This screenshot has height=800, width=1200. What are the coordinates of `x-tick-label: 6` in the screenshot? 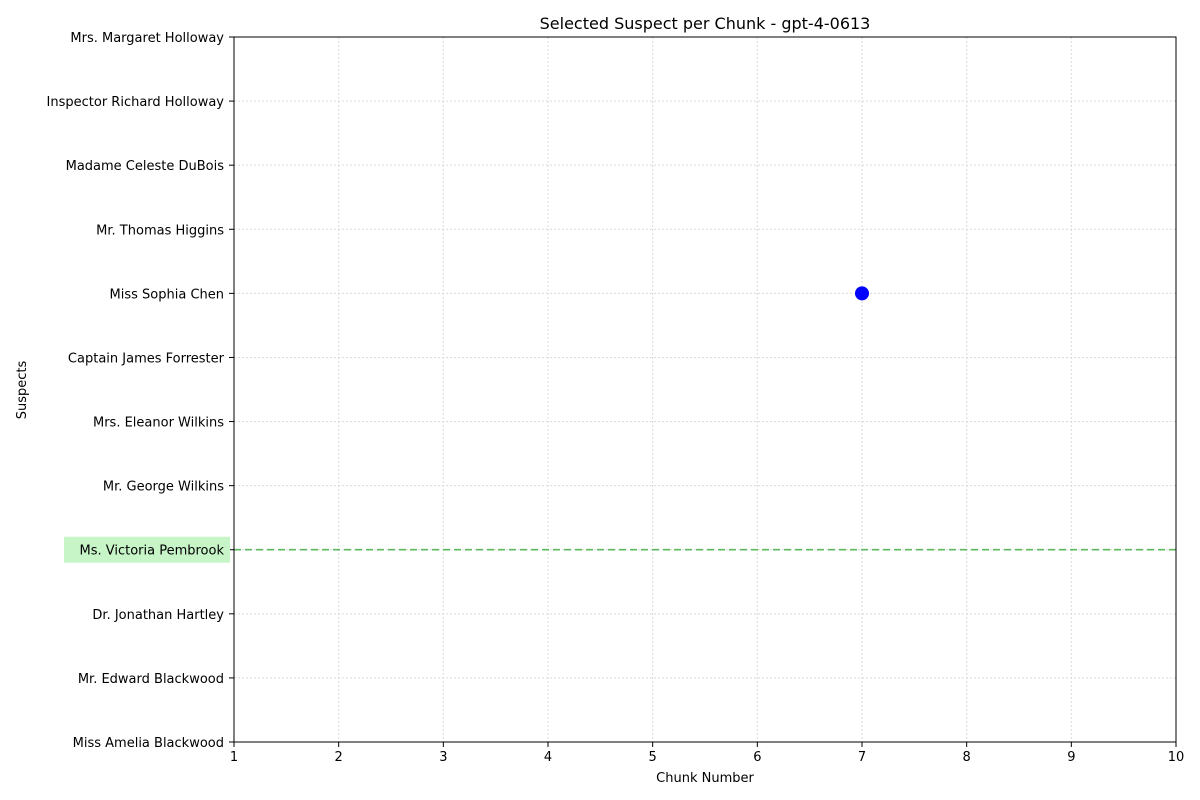 It's located at (757, 757).